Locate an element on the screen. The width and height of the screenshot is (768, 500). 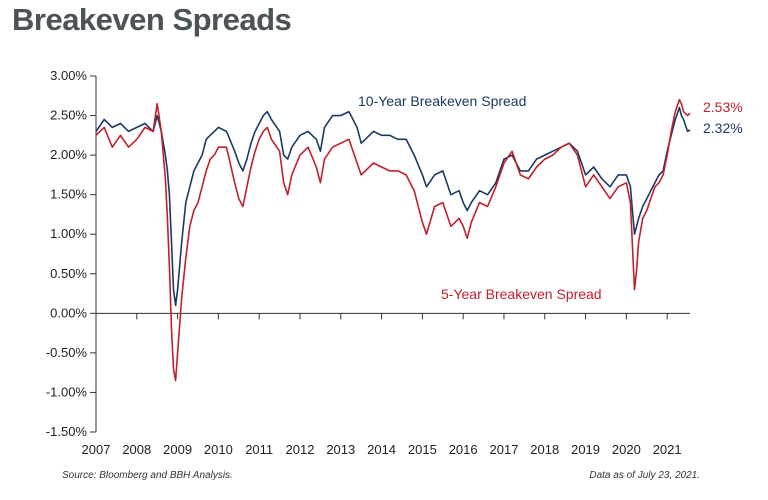
source-note: Source: Bloomberg and BBH Analysis. is located at coordinates (147, 475).